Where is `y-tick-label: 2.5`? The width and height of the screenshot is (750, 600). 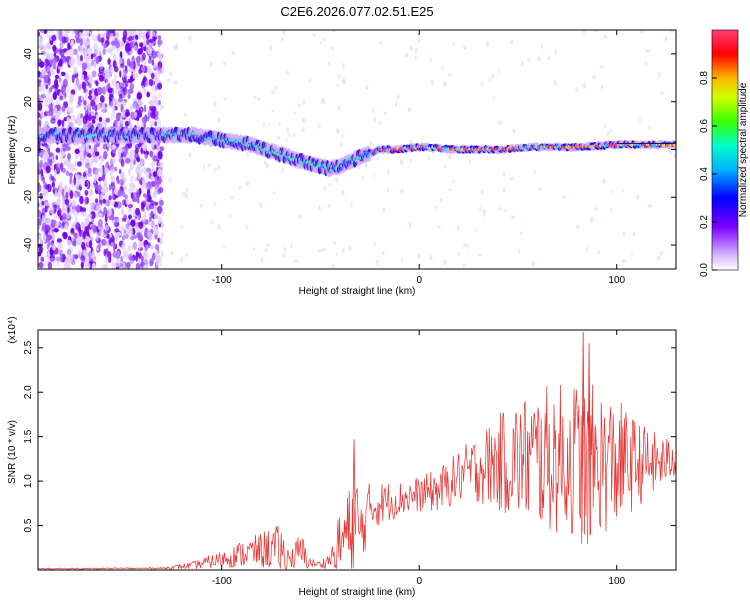 y-tick-label: 2.5 is located at coordinates (28, 347).